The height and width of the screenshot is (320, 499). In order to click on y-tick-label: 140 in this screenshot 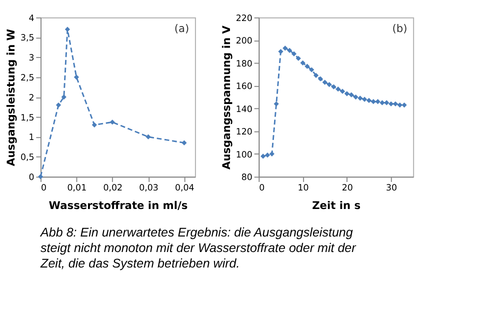, I will do `click(244, 109)`.